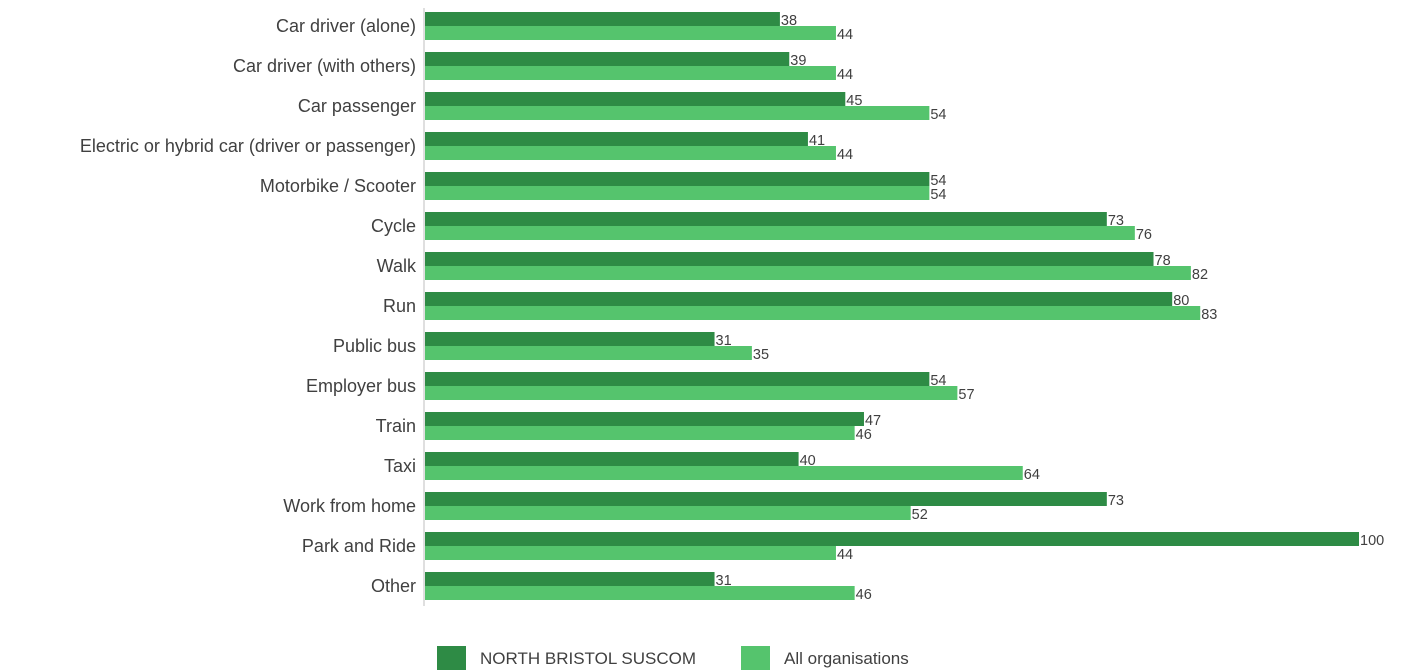  Describe the element at coordinates (789, 21) in the screenshot. I see `data-label-series1-cat-0: 38` at that location.